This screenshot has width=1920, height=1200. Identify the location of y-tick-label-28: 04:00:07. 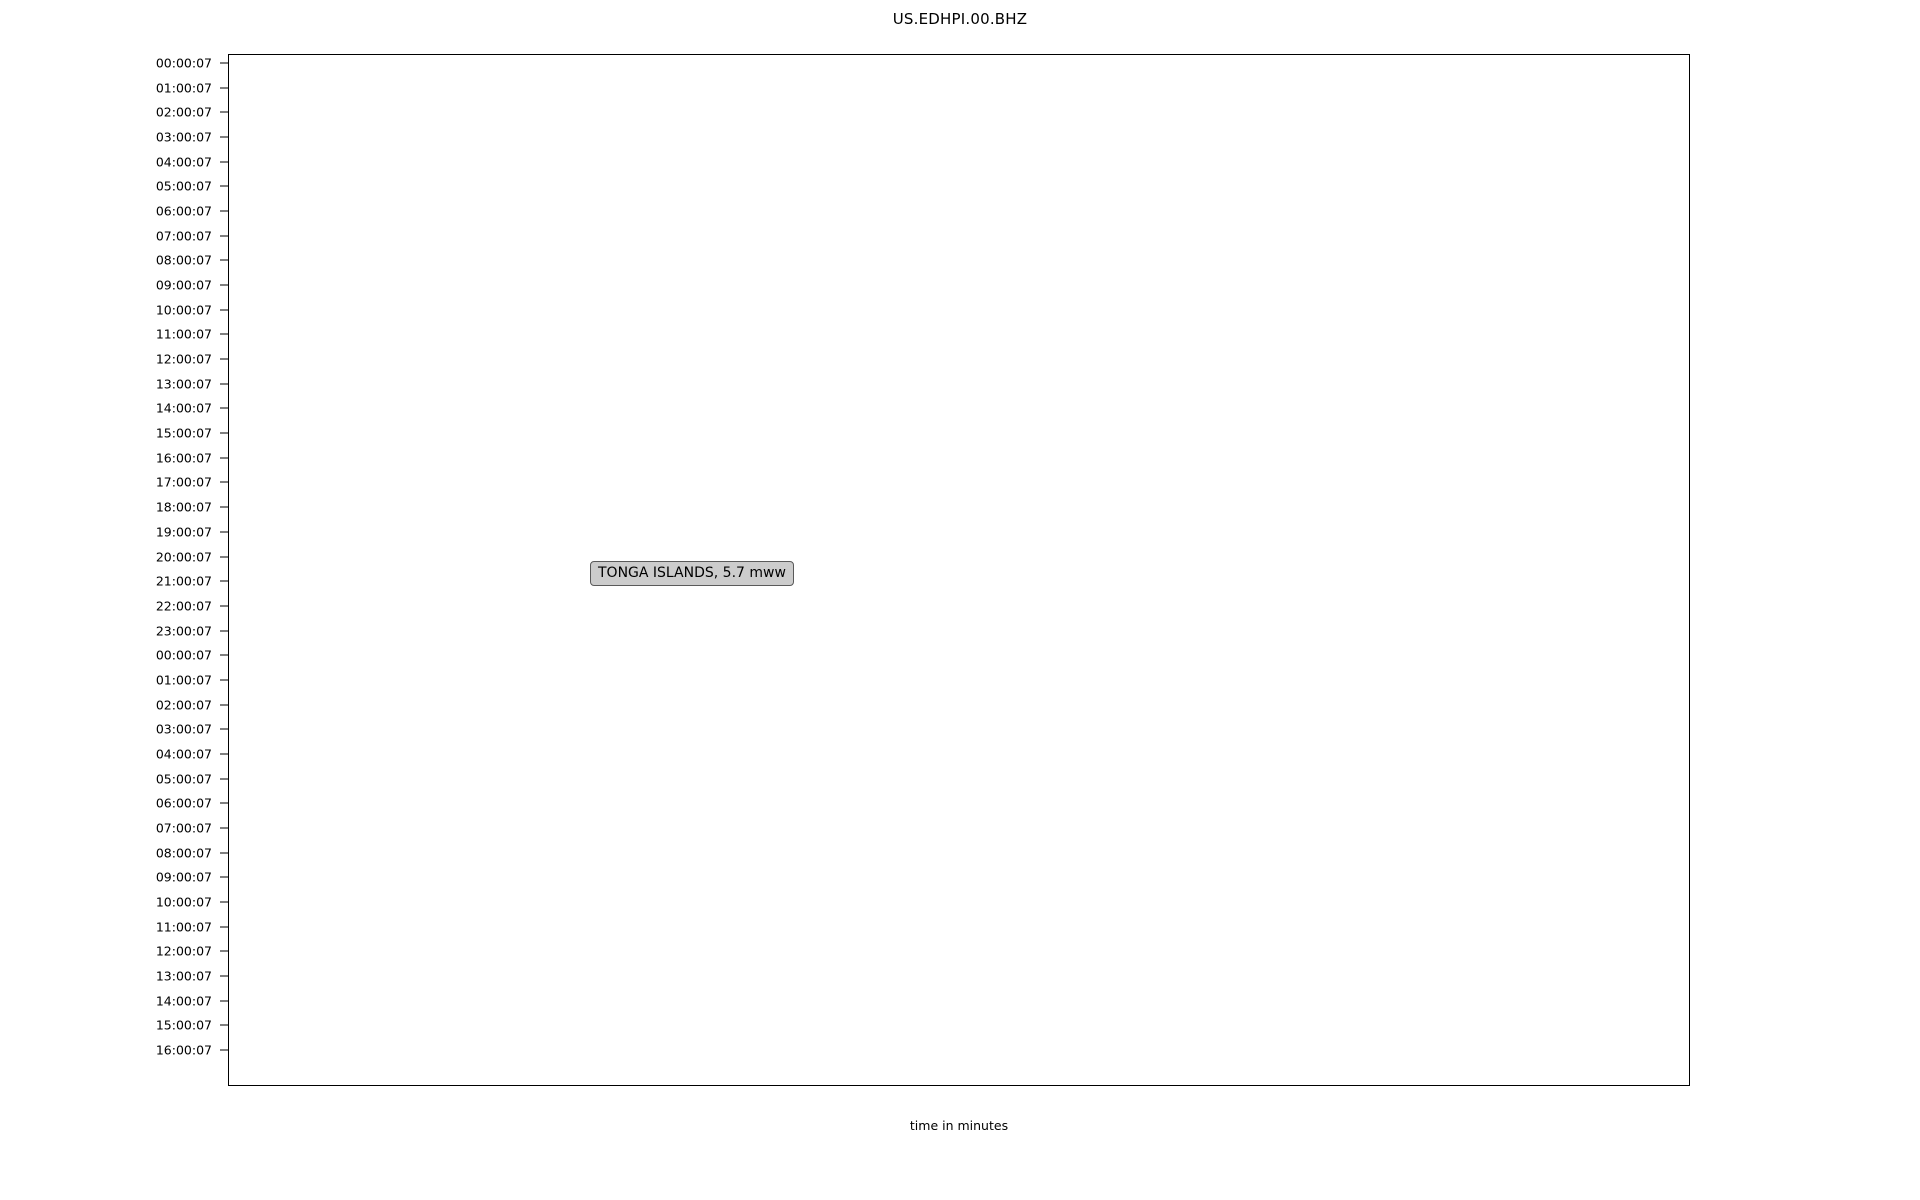
(183, 754).